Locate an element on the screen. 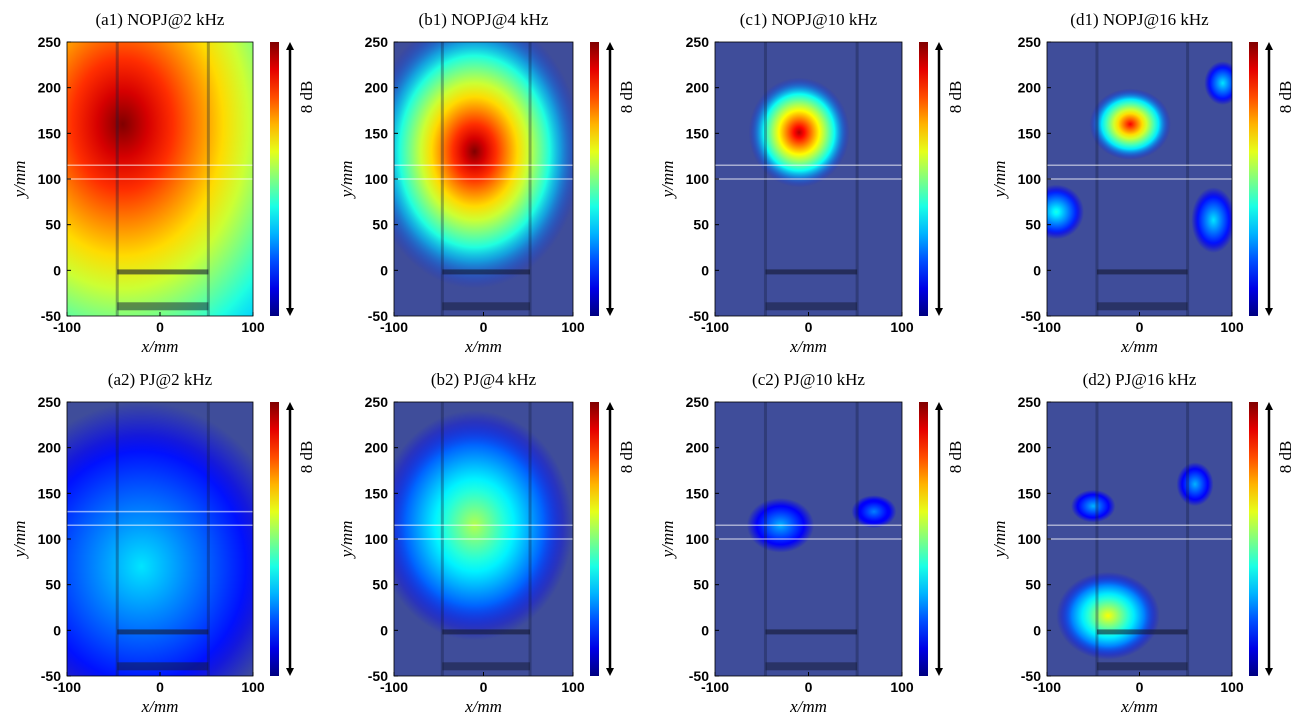 The image size is (1311, 722). panel-title: (b1) NOPJ@4 kHz is located at coordinates (484, 19).